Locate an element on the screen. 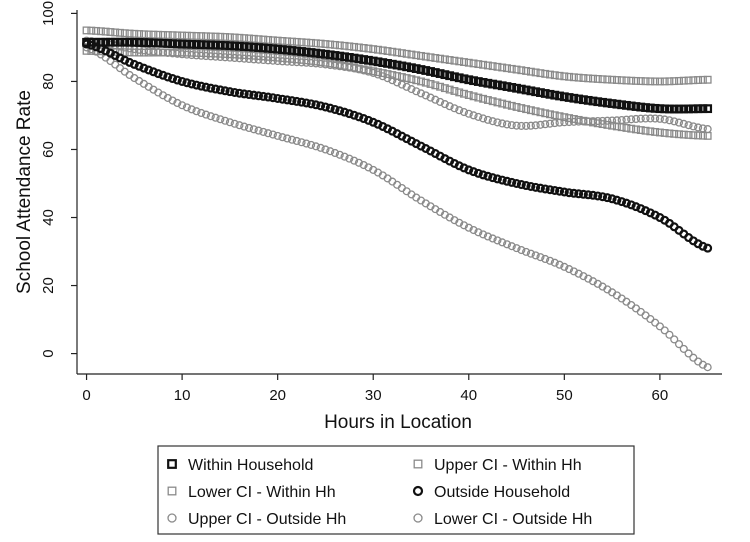 The image size is (750, 542). x-tick-label: 50 is located at coordinates (564, 395).